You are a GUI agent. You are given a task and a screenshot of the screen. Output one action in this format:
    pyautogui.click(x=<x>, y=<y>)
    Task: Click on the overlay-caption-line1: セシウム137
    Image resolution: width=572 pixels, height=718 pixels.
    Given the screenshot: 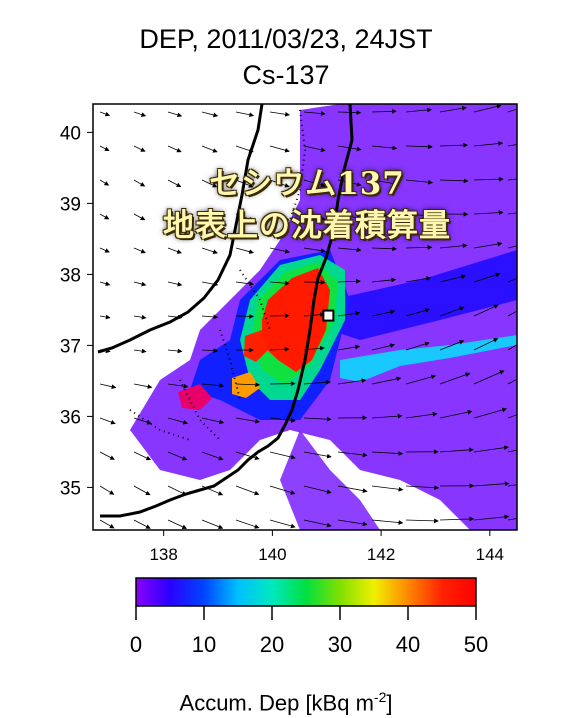 What is the action you would take?
    pyautogui.click(x=307, y=184)
    